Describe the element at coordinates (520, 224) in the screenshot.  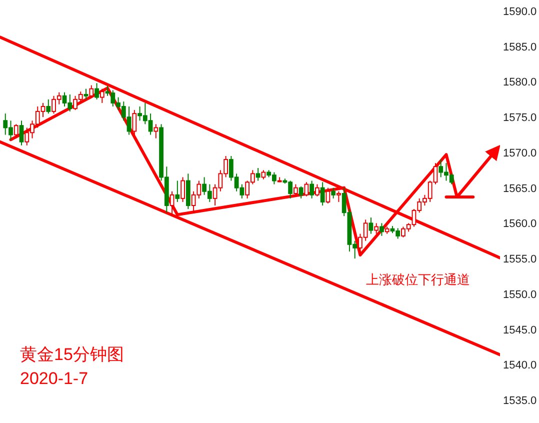
I see `y-tick-label: 1560.0` at that location.